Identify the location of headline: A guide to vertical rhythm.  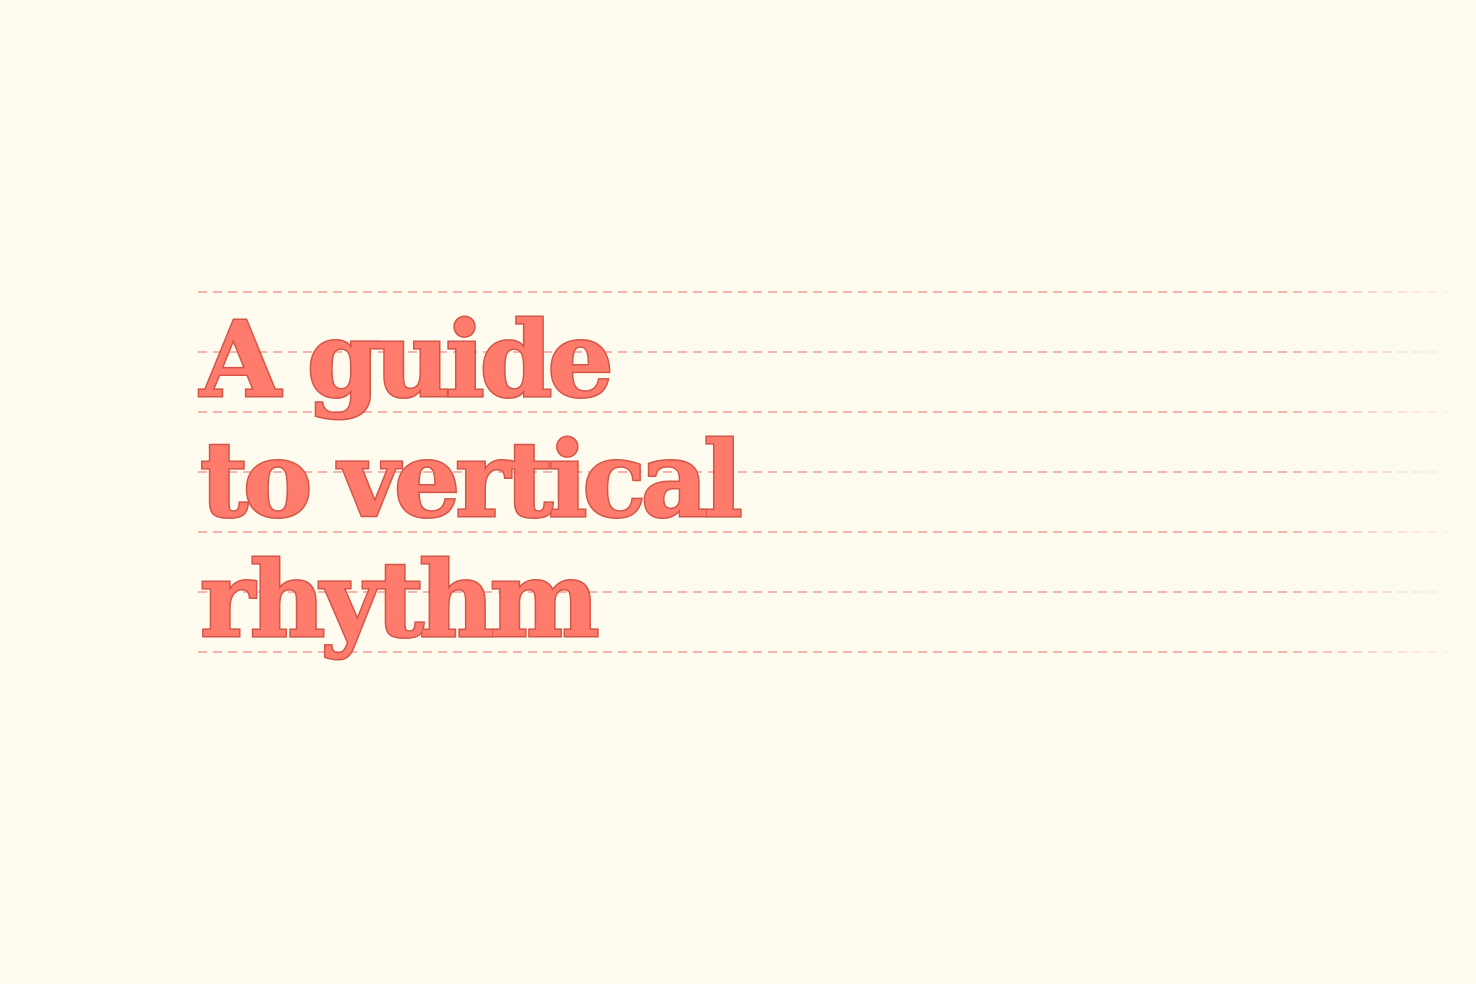
(472, 479).